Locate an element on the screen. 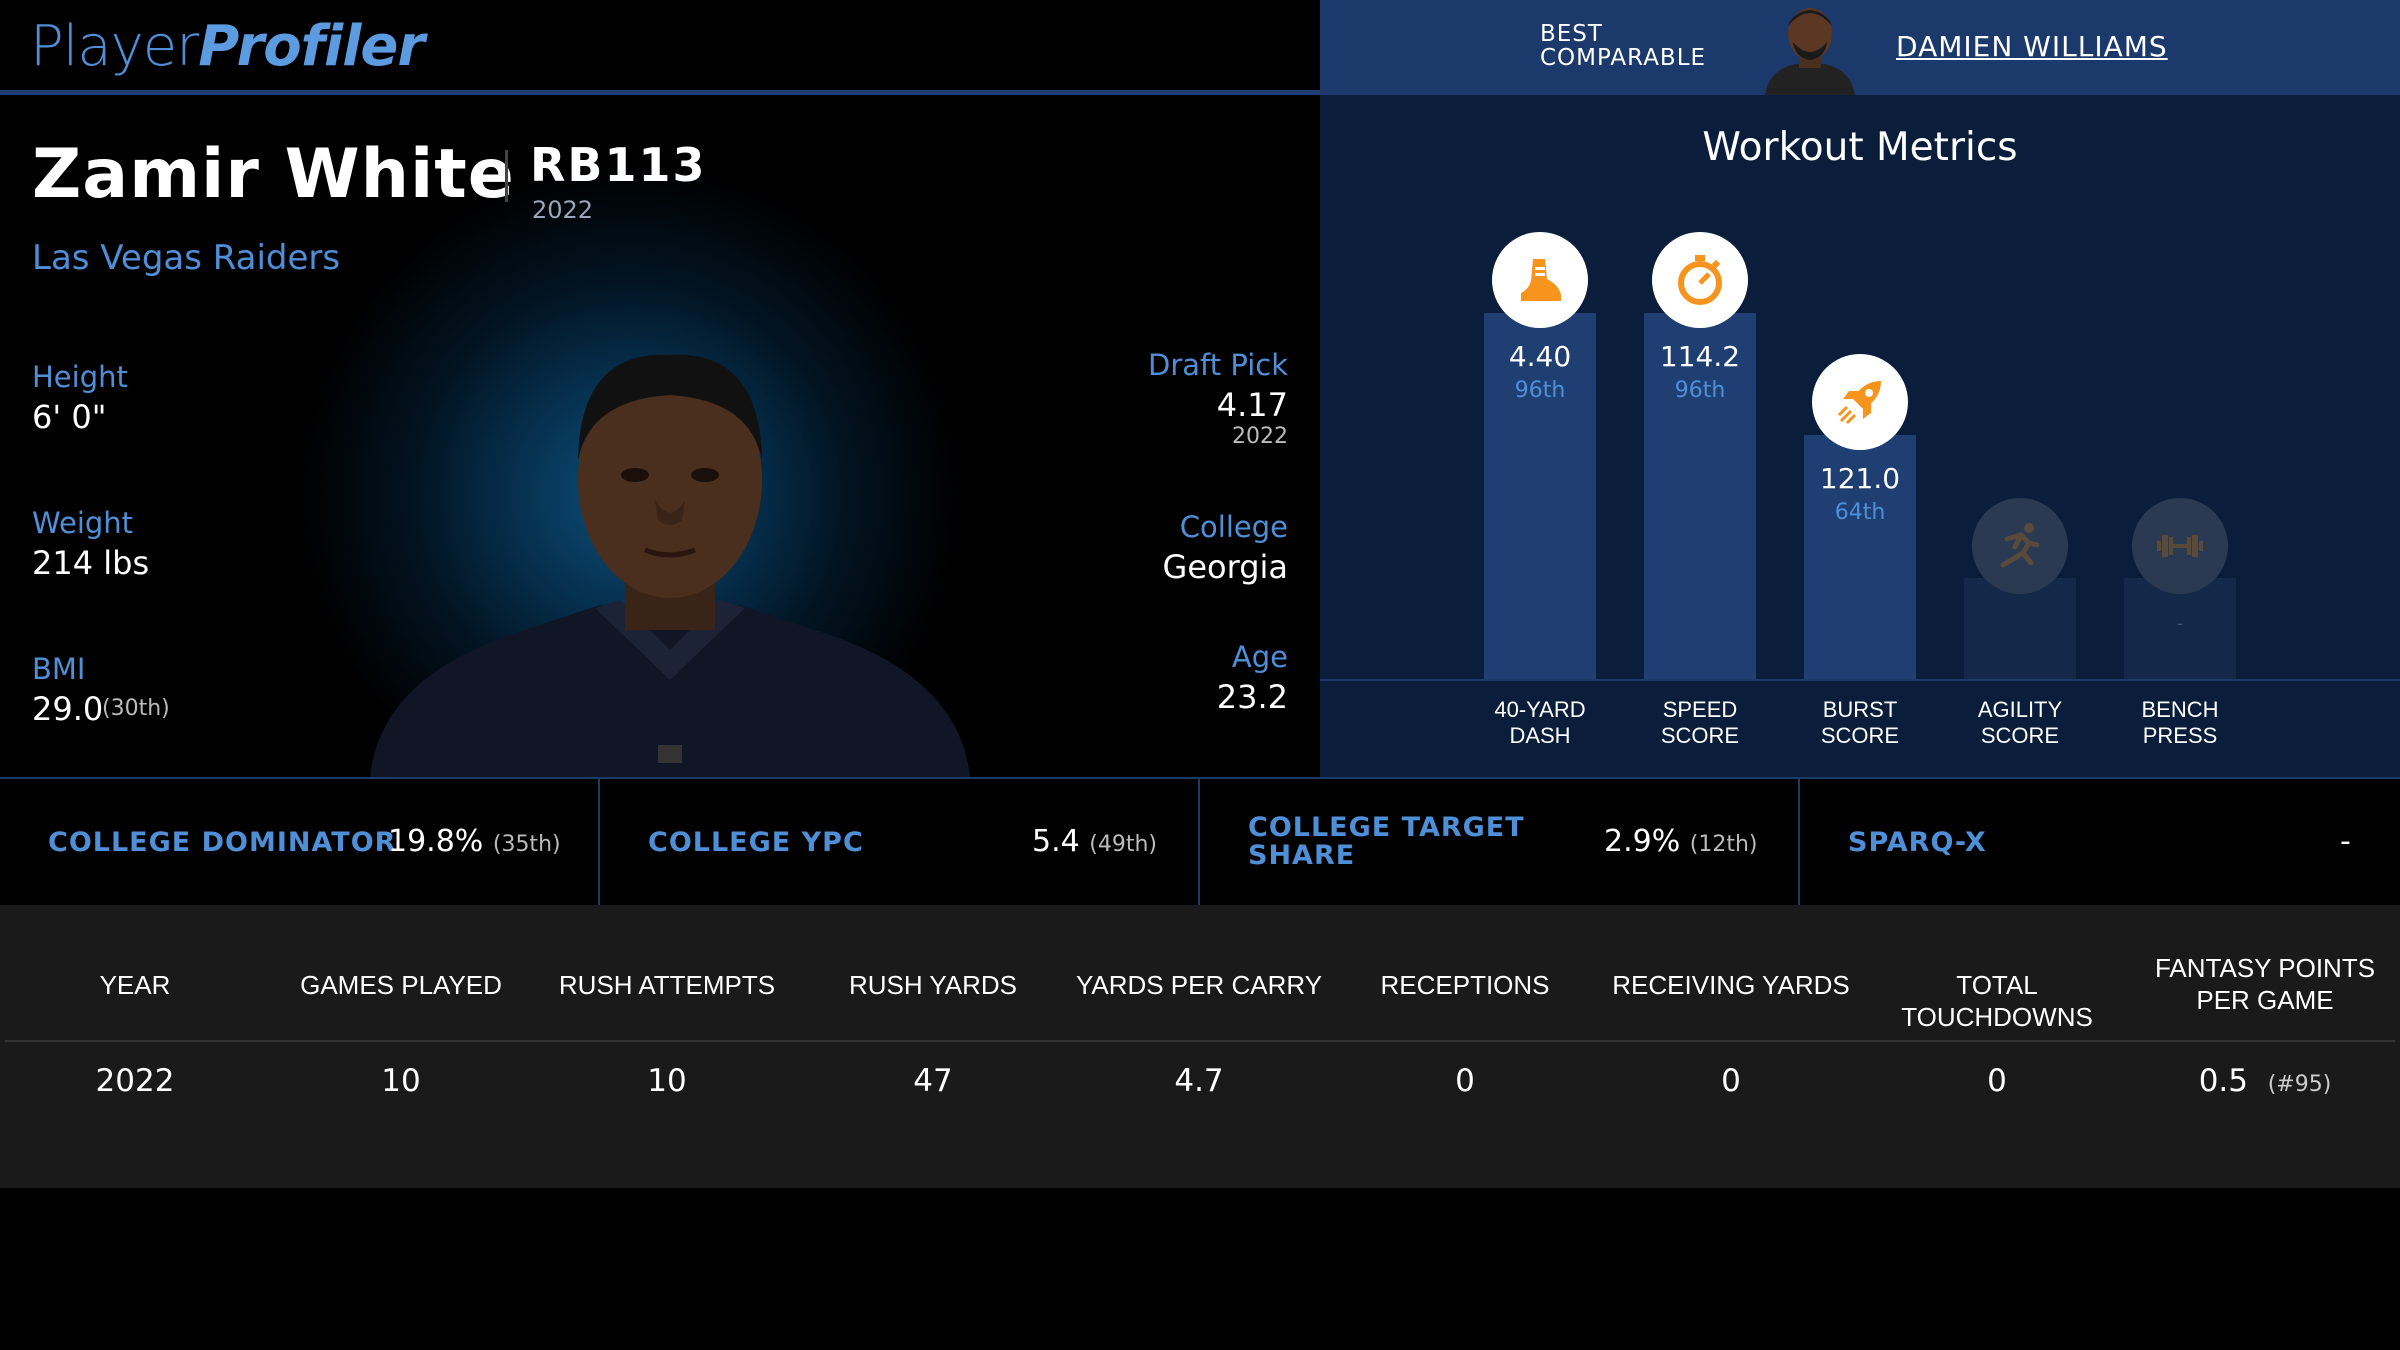 The height and width of the screenshot is (1350, 2400). weight-value: 214 lbs is located at coordinates (91, 563).